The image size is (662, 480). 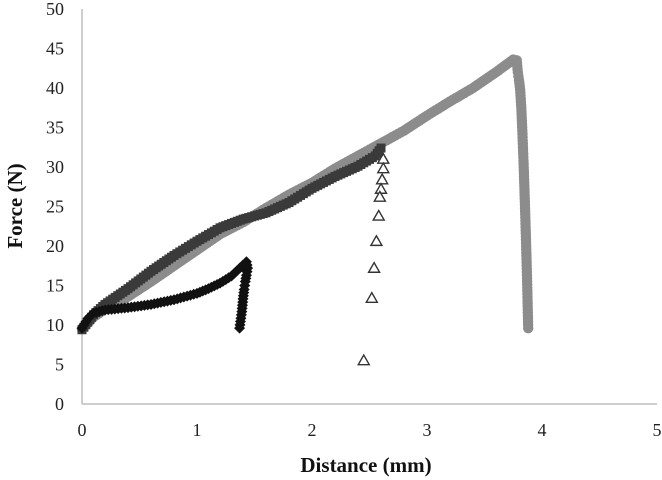 What do you see at coordinates (15, 205) in the screenshot?
I see `y-axis-title: Force (N)` at bounding box center [15, 205].